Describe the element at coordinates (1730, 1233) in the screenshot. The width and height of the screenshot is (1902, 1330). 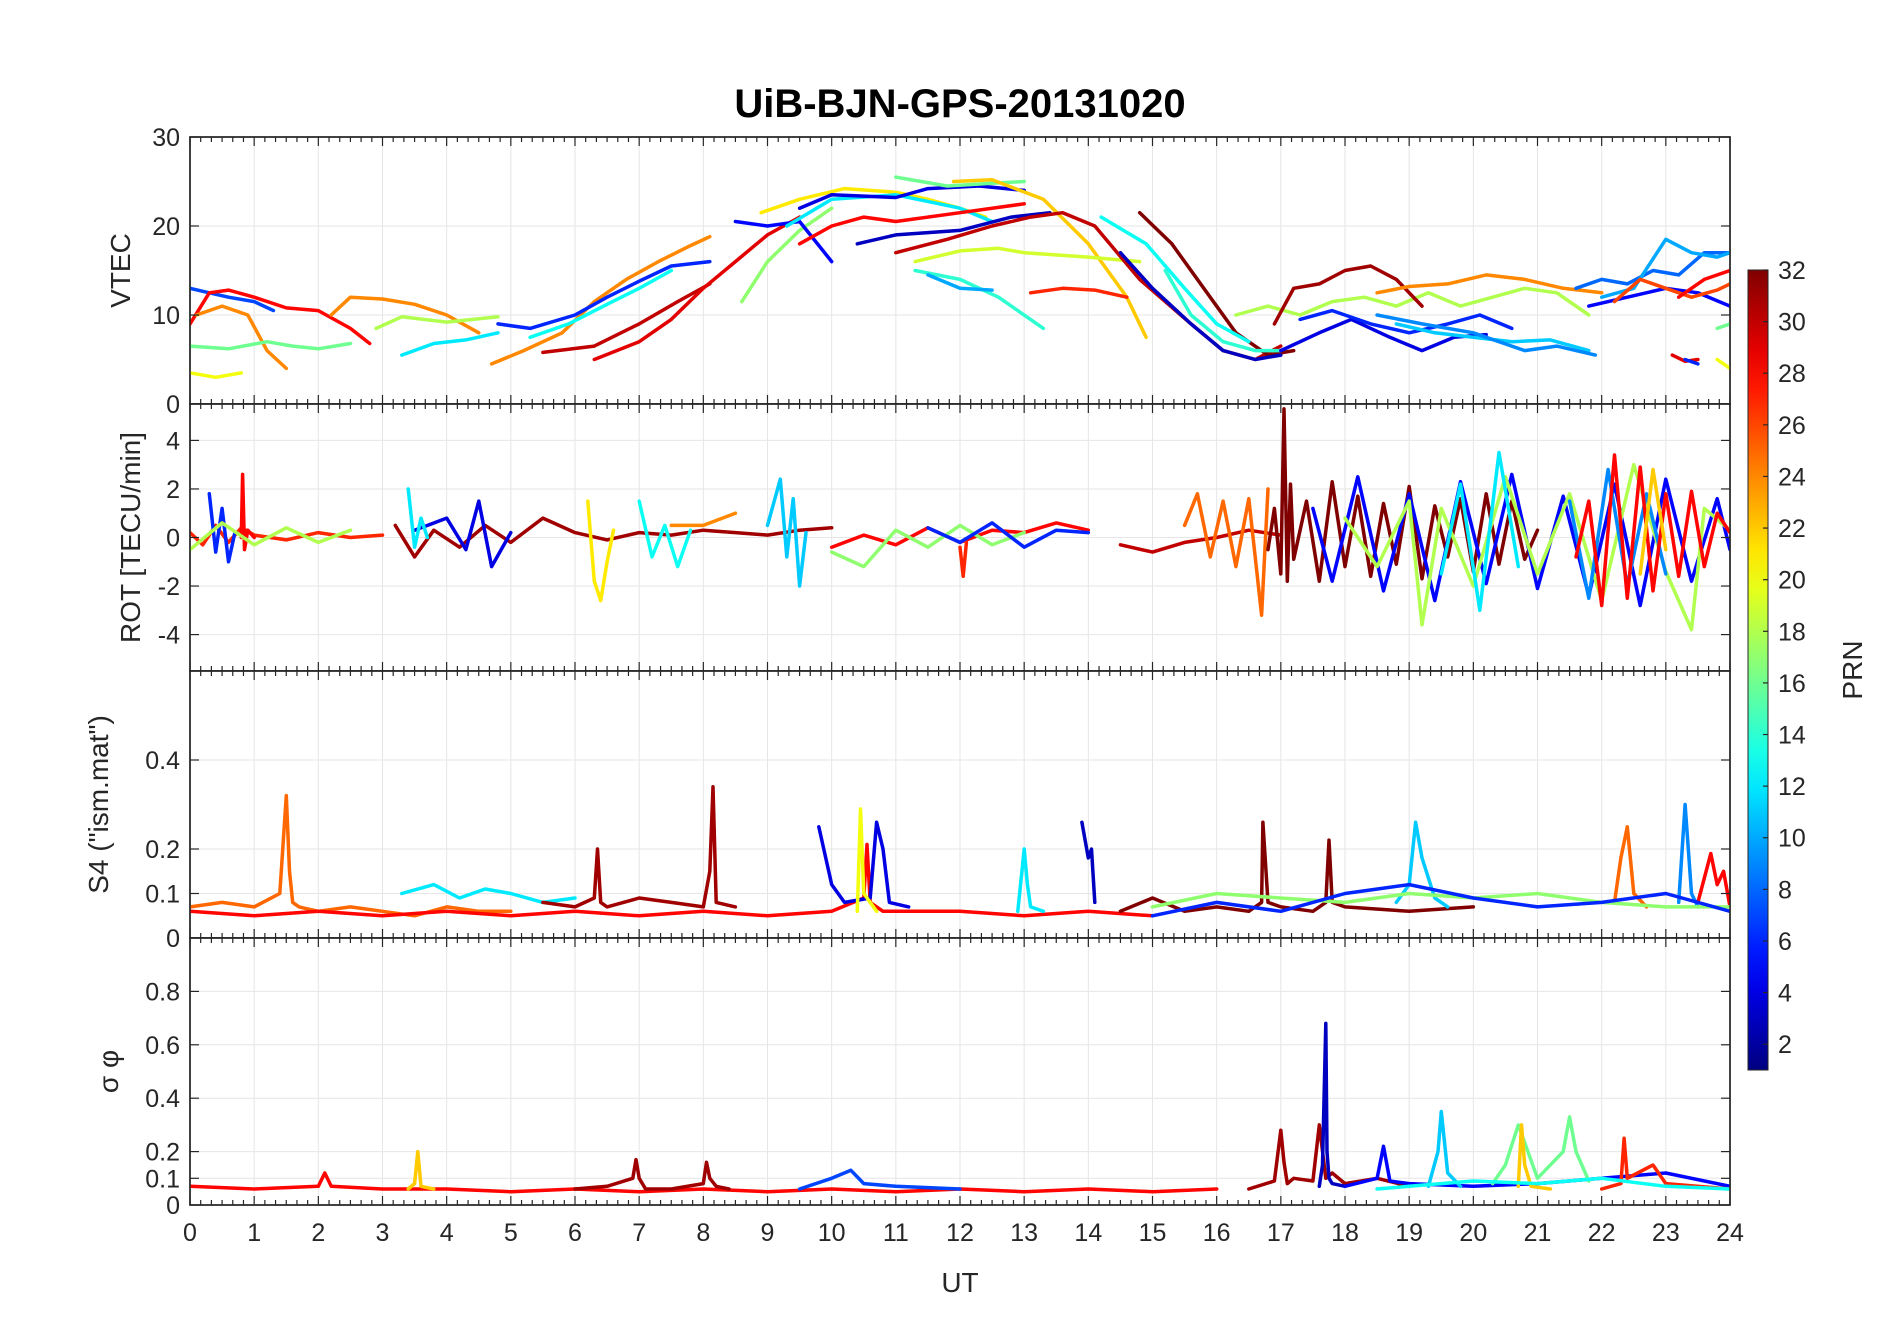
I see `x-tick-label: 24` at that location.